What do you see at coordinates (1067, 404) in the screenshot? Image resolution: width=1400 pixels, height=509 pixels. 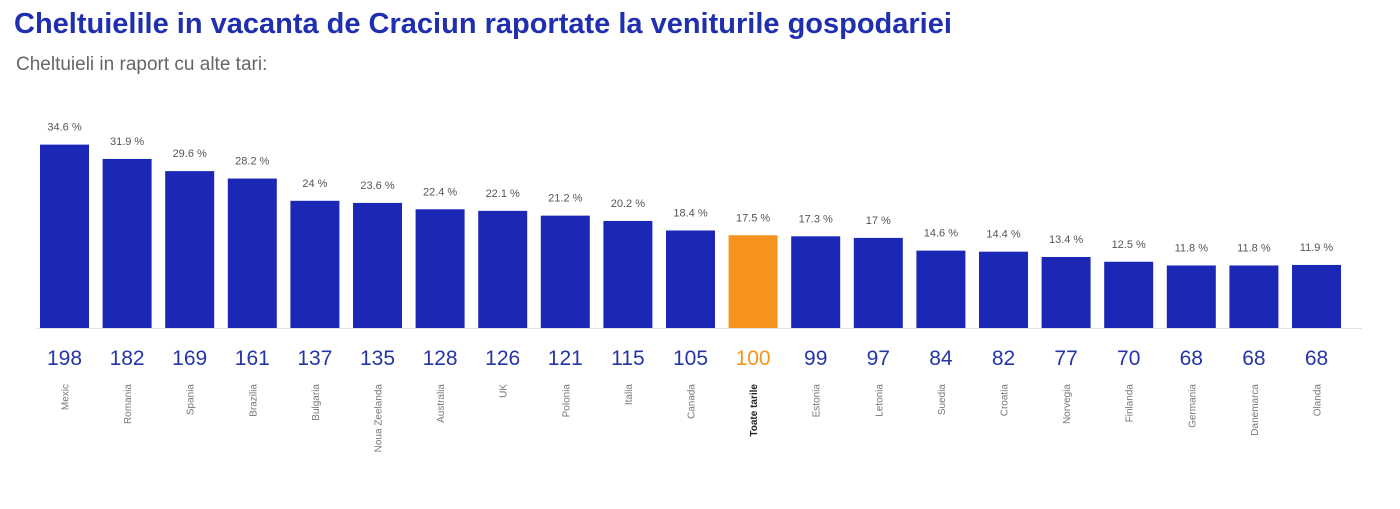 I see `category-label: Norvegia` at bounding box center [1067, 404].